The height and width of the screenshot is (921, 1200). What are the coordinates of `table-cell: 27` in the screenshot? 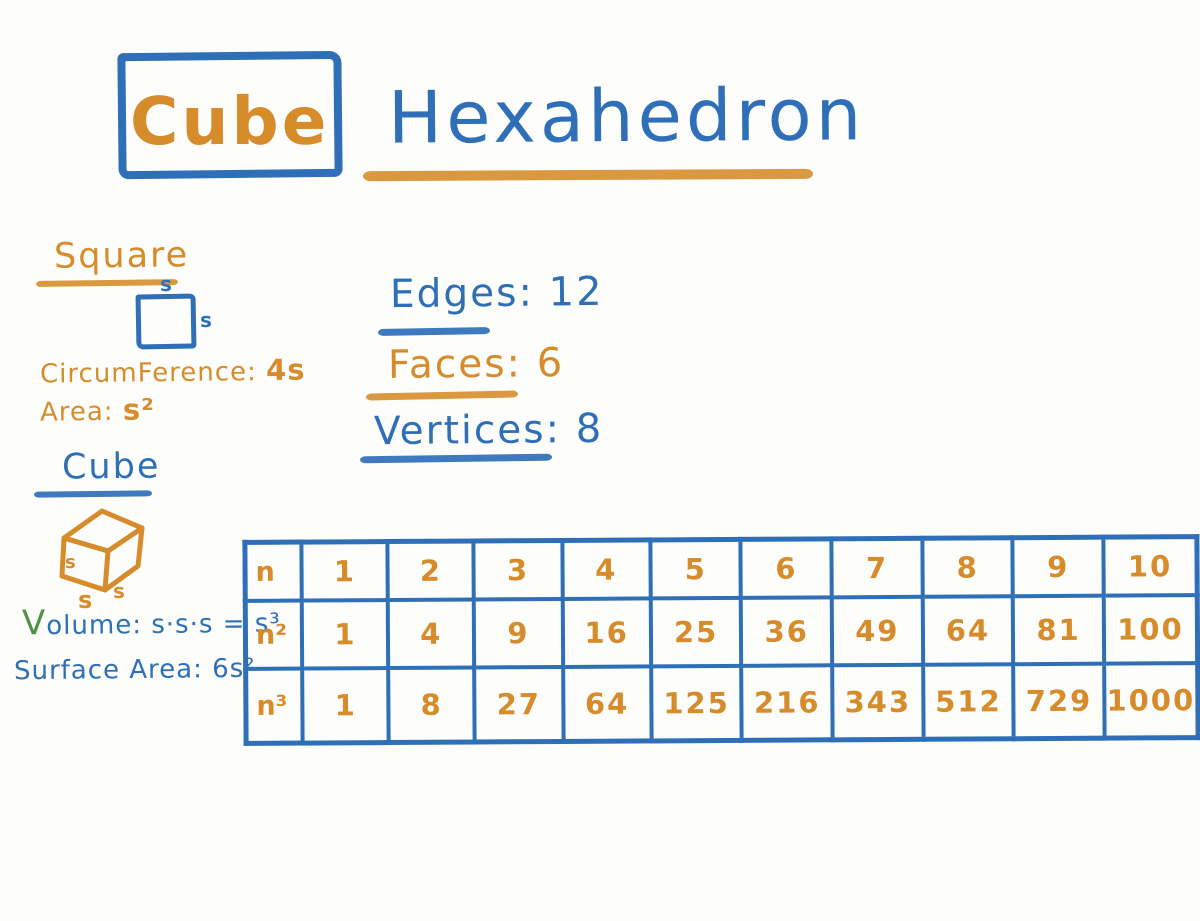 It's located at (519, 704).